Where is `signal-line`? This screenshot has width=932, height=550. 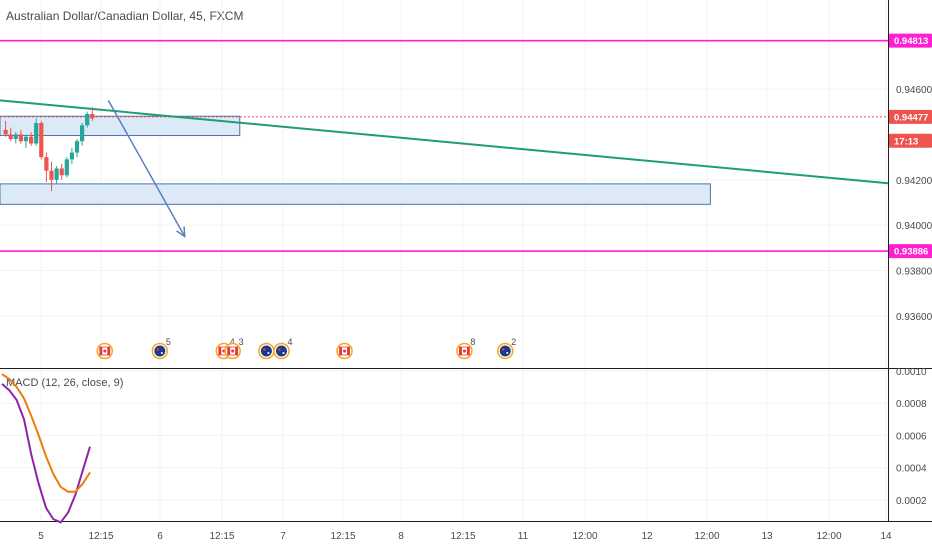
signal-line is located at coordinates (46, 433).